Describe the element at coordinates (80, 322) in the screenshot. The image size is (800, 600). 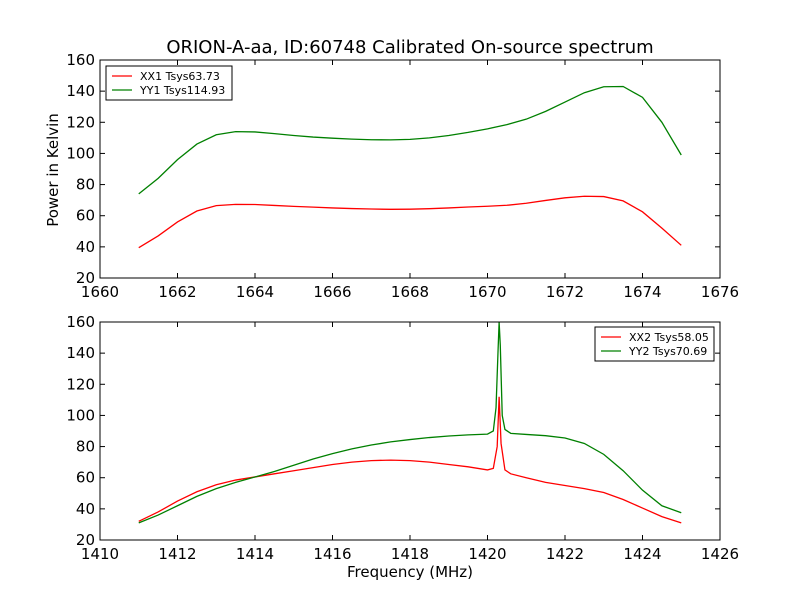
I see `bottom-y-tick-label: 160` at that location.